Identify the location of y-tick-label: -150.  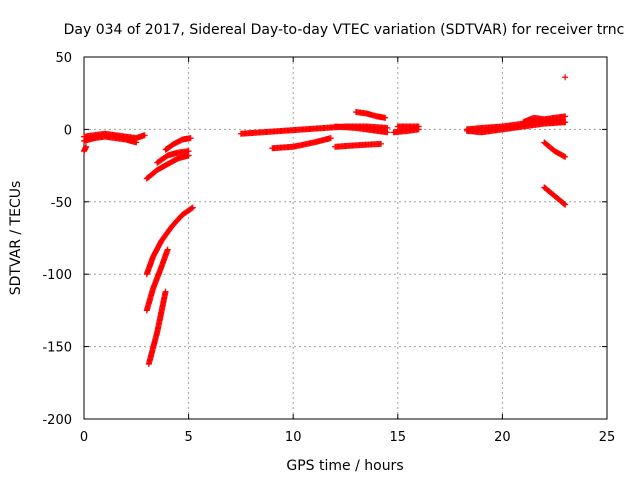
(57, 348).